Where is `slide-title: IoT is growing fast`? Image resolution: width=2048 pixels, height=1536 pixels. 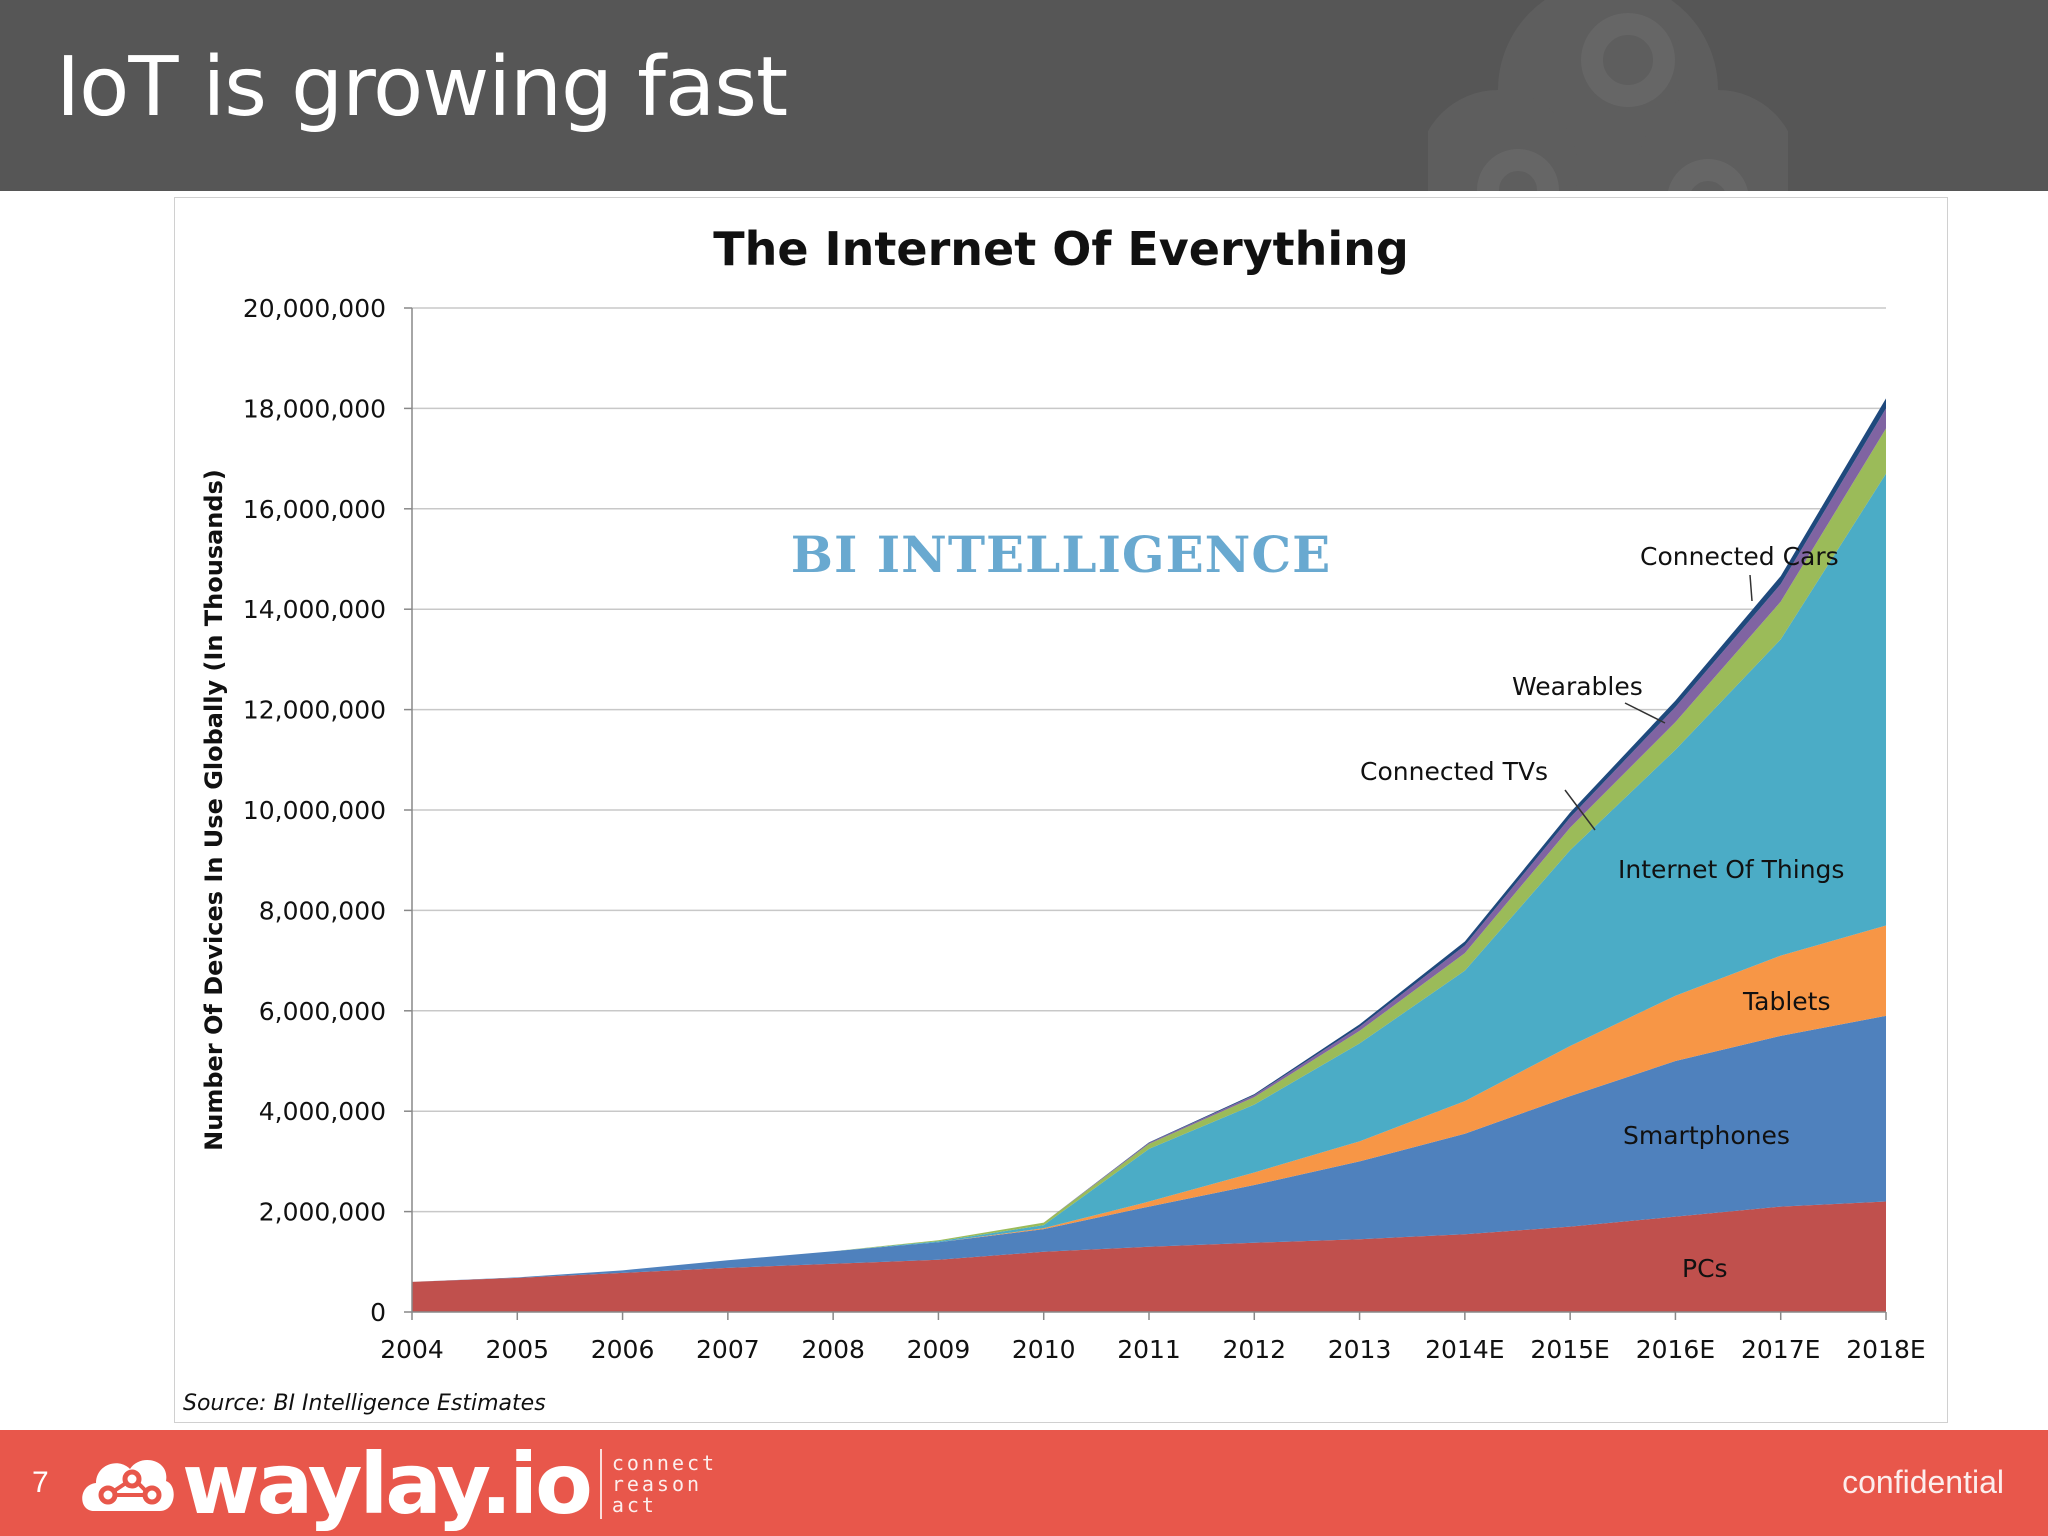
slide-title: IoT is growing fast is located at coordinates (422, 87).